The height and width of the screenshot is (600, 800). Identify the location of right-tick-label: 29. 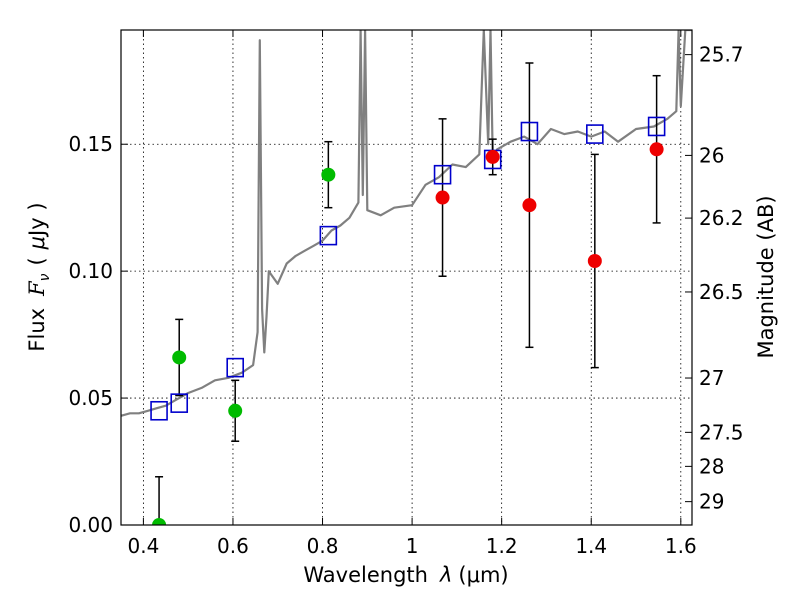
(711, 502).